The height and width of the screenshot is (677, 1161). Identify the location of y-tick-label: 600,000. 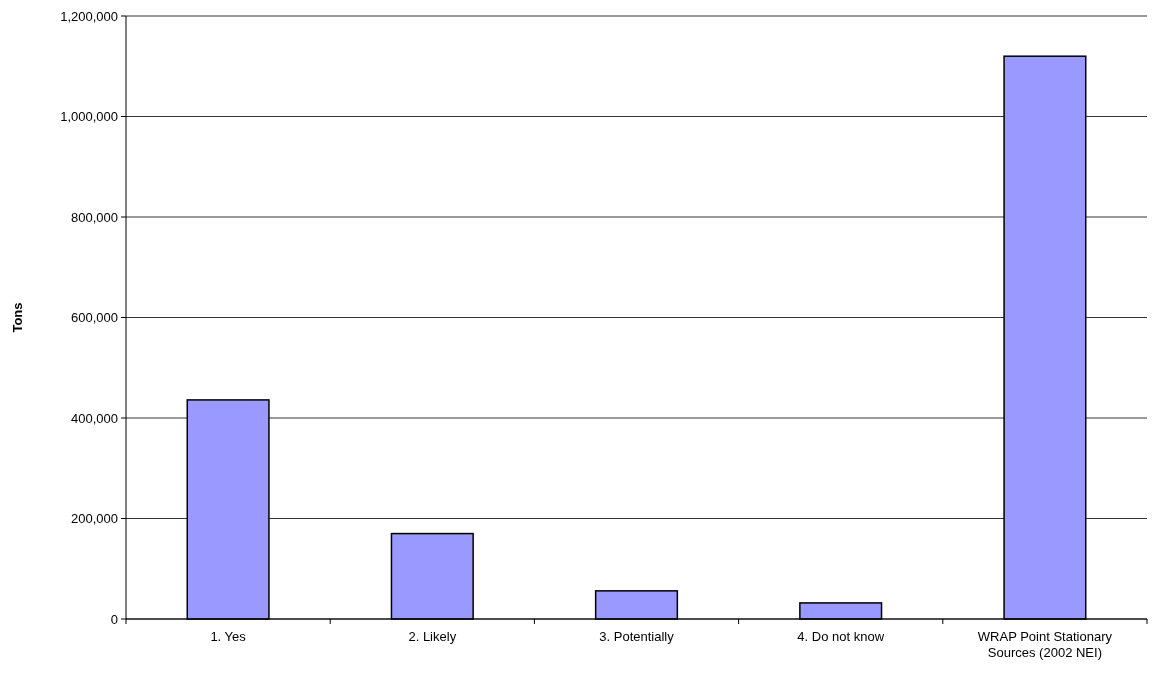
(94, 318).